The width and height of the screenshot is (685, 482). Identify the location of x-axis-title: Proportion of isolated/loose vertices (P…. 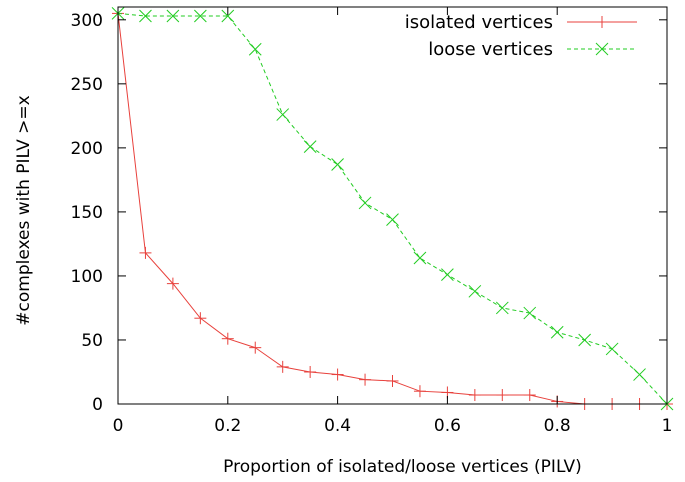
(402, 467).